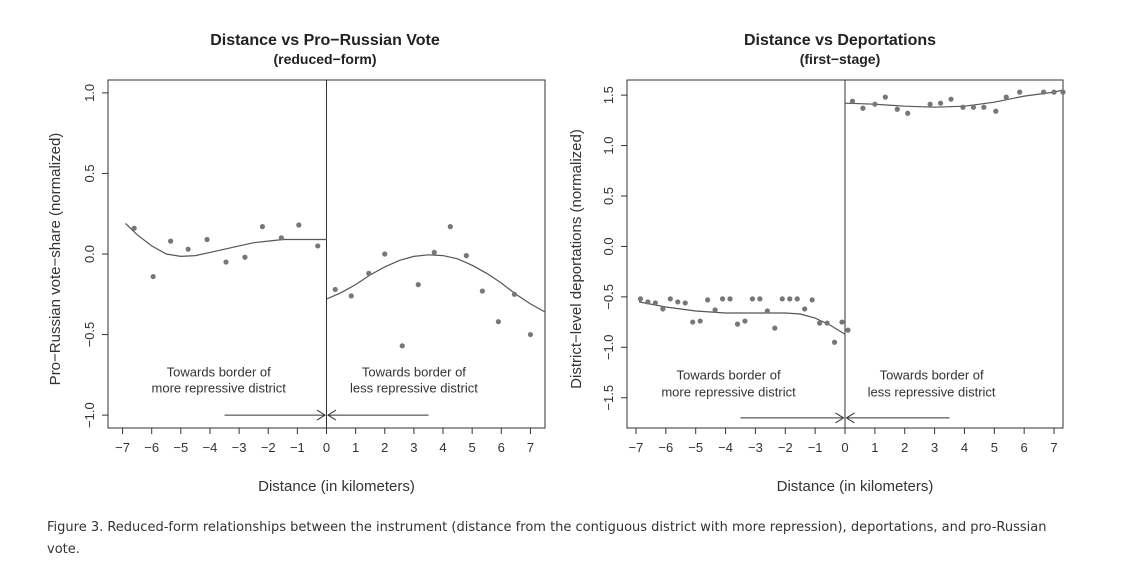 The width and height of the screenshot is (1123, 580). I want to click on x-tick-label: −5, so click(695, 447).